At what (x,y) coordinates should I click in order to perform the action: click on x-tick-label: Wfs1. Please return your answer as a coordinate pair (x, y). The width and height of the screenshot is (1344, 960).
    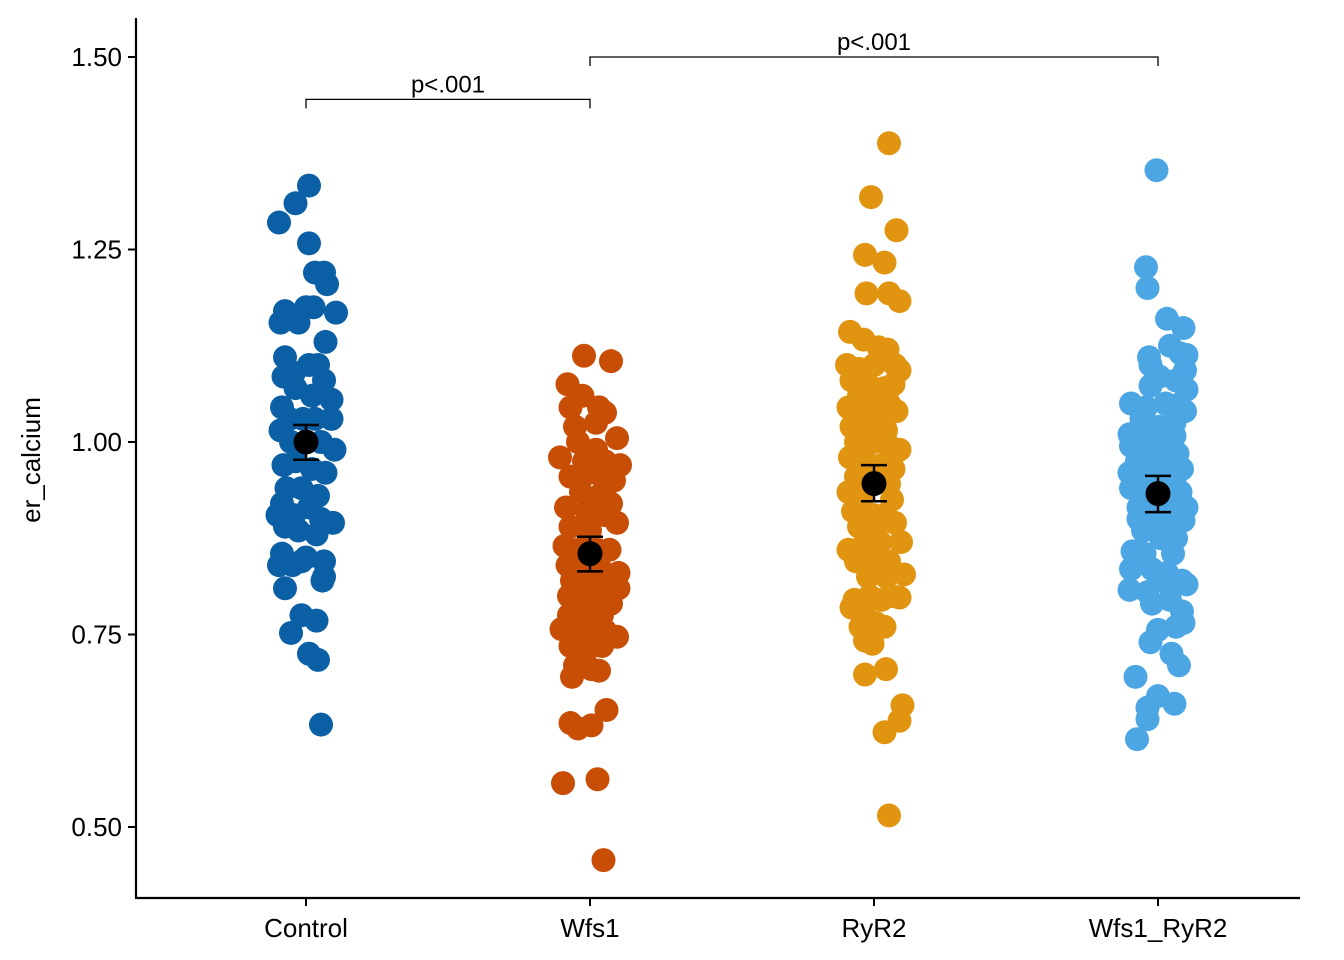
    Looking at the image, I should click on (589, 928).